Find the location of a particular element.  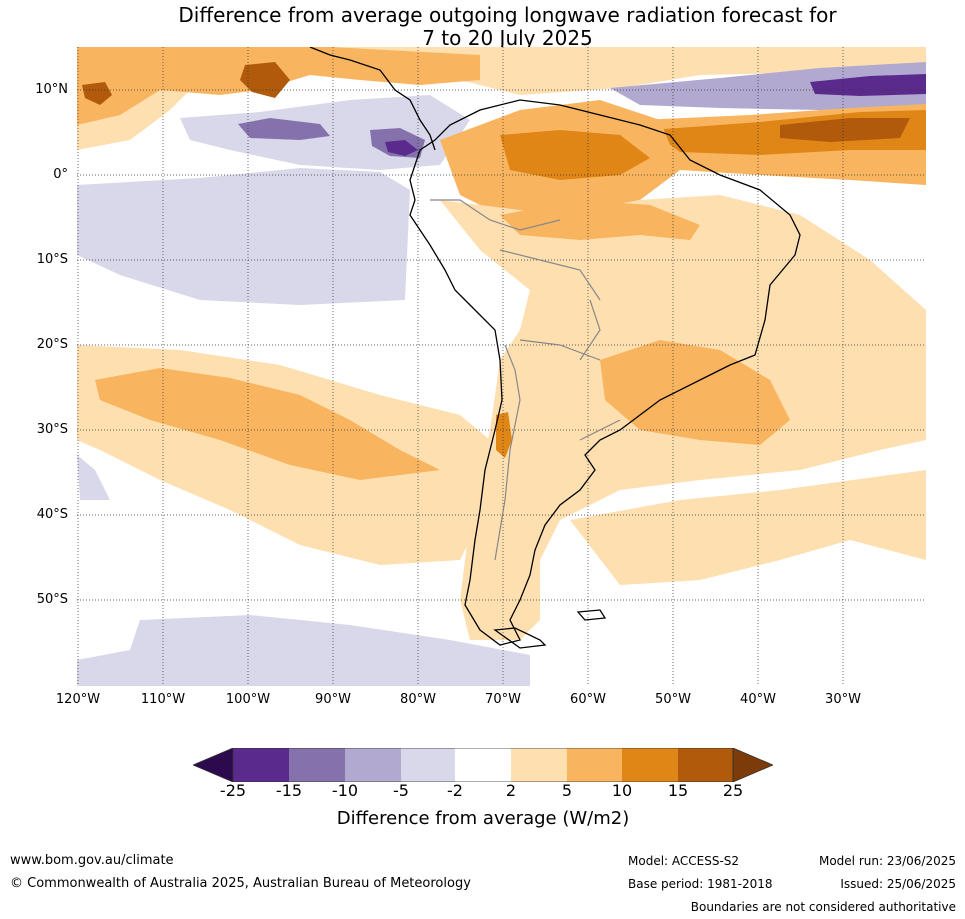

amazon-south-mid is located at coordinates (600, 220).